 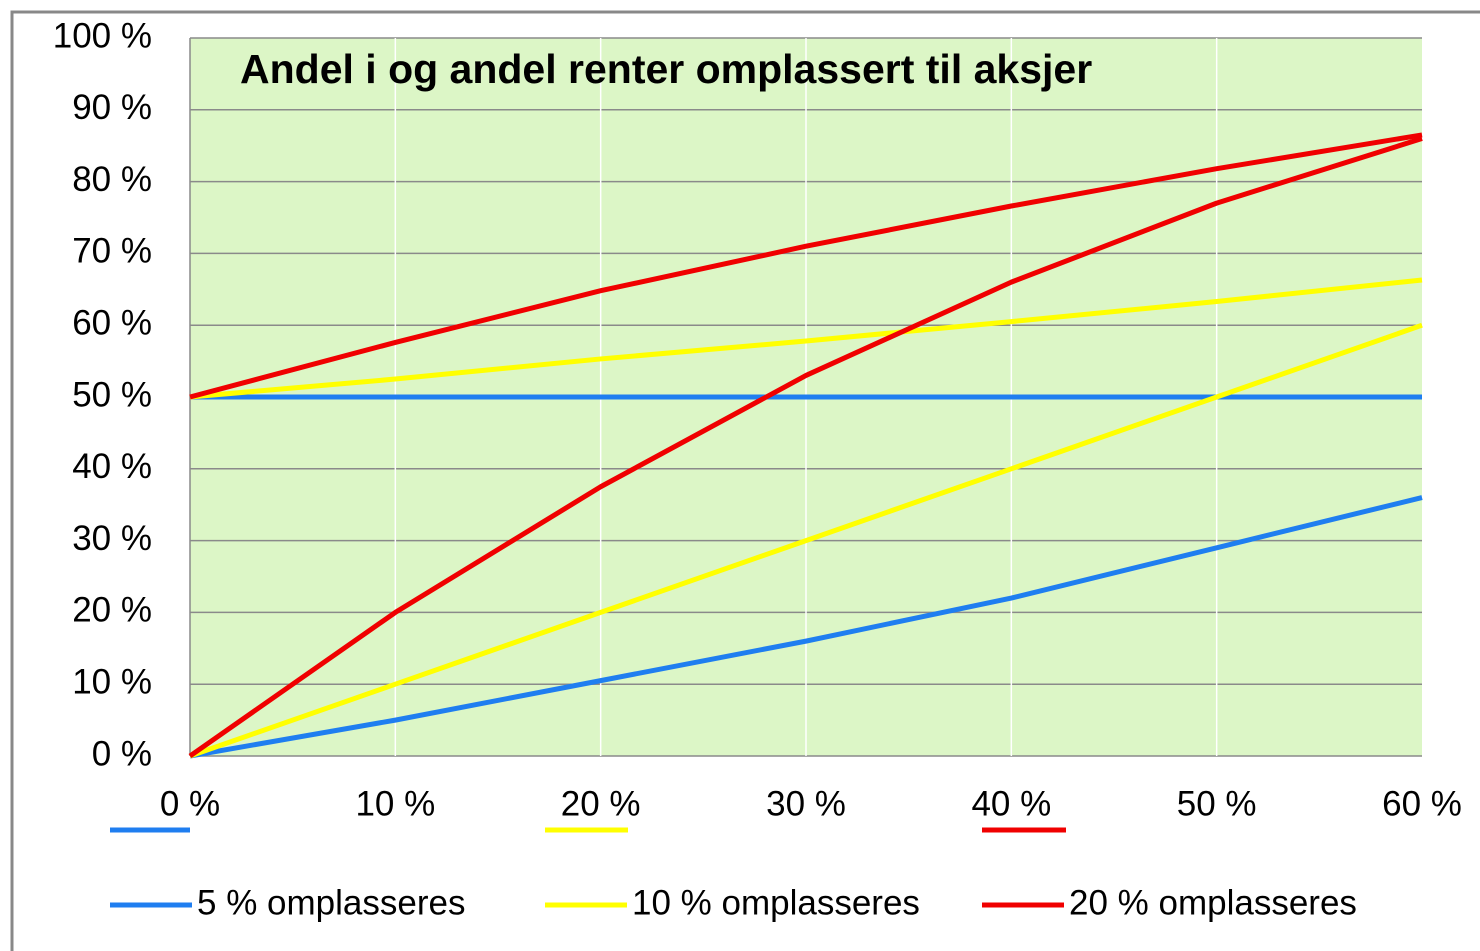 I want to click on x-tick-label: 30 %, so click(x=806, y=803).